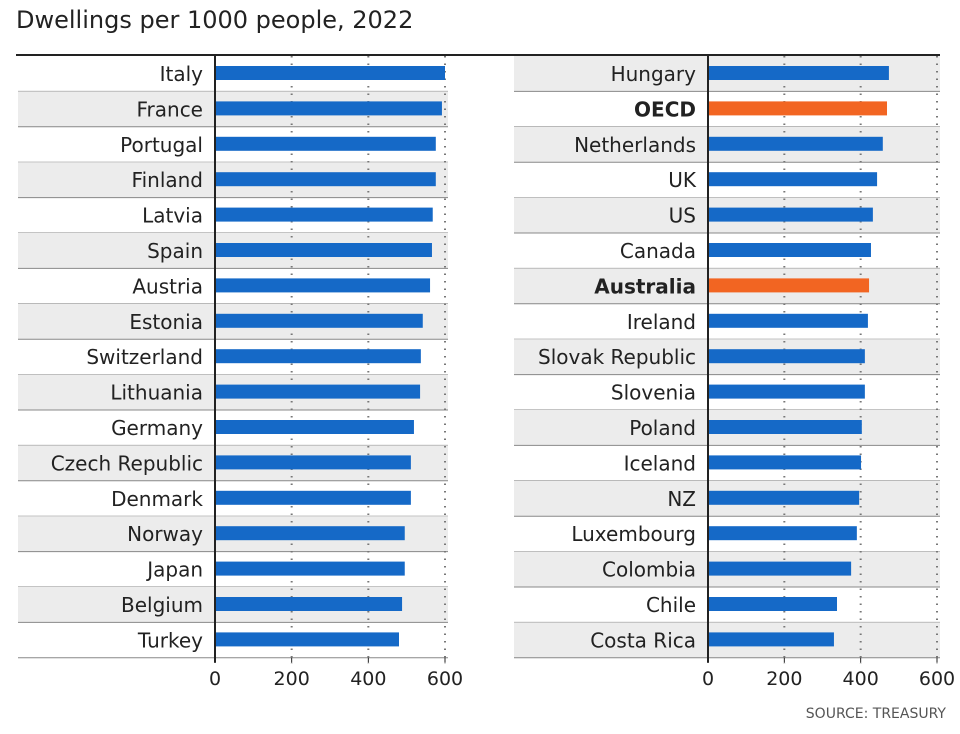  What do you see at coordinates (771, 639) in the screenshot?
I see `bar-costa-rica` at bounding box center [771, 639].